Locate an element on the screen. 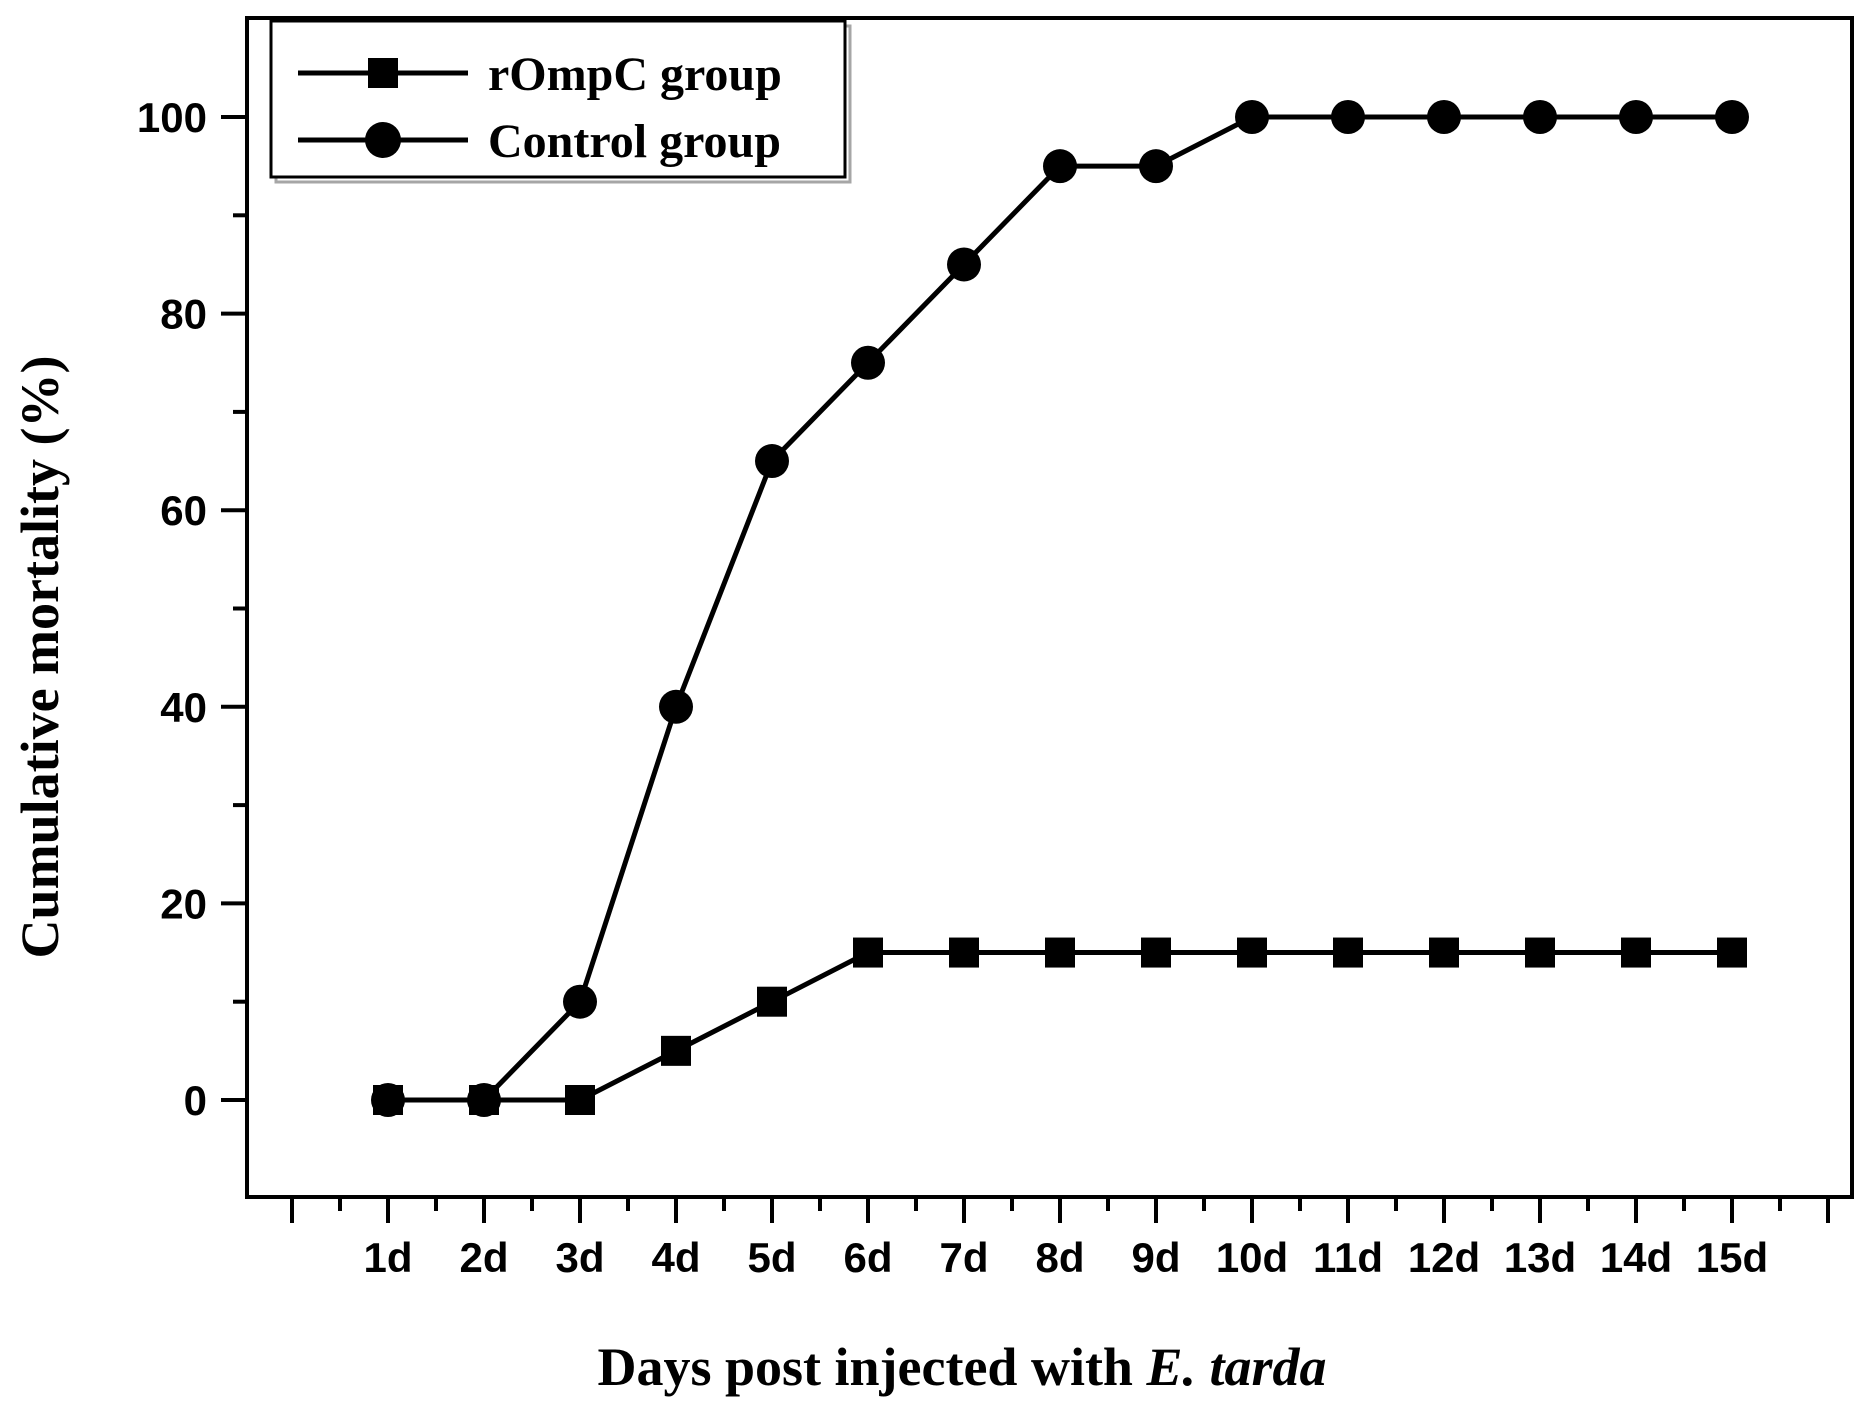 The height and width of the screenshot is (1425, 1874). x-tick-label: 8d is located at coordinates (1059, 1257).